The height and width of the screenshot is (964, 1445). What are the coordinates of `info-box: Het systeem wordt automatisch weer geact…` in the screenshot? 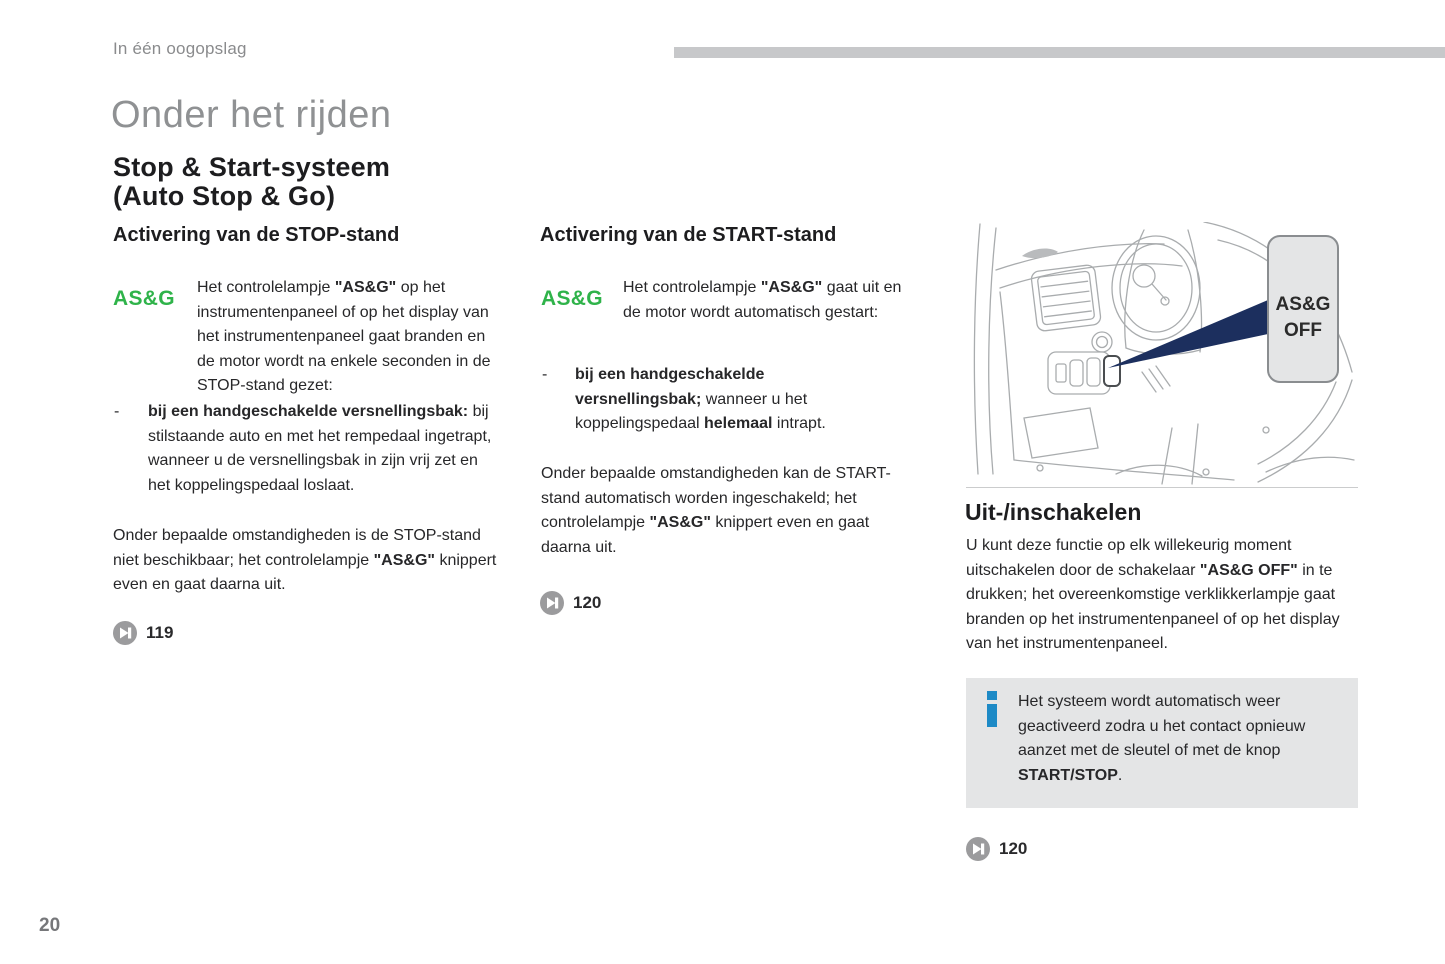 It's located at (1162, 743).